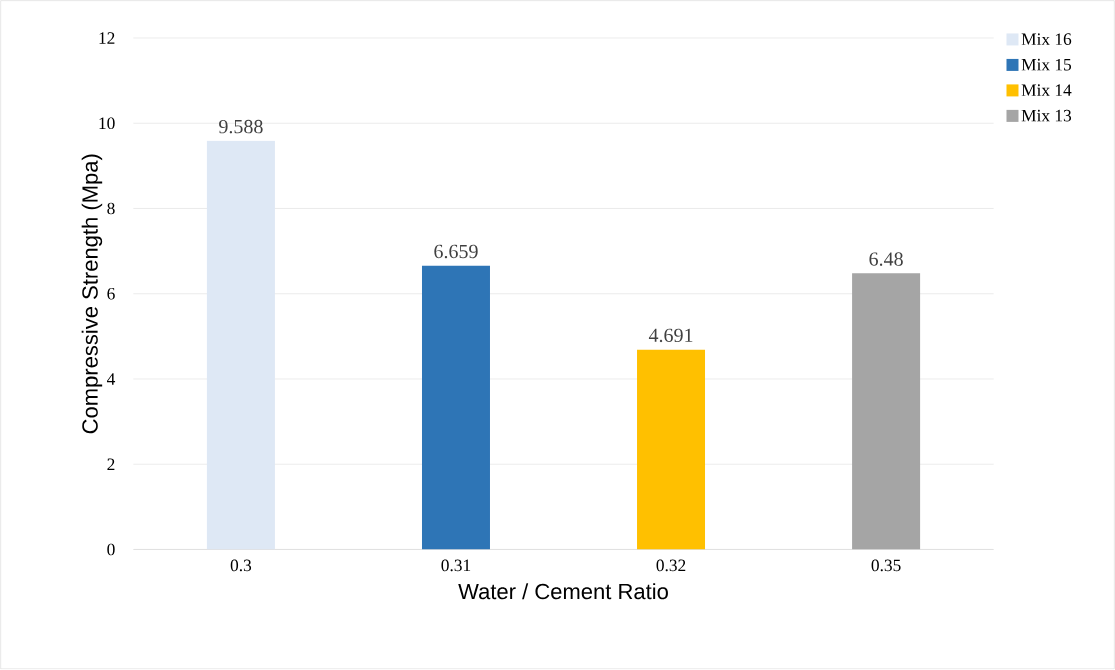  Describe the element at coordinates (241, 127) in the screenshot. I see `data-label: 9.588` at that location.